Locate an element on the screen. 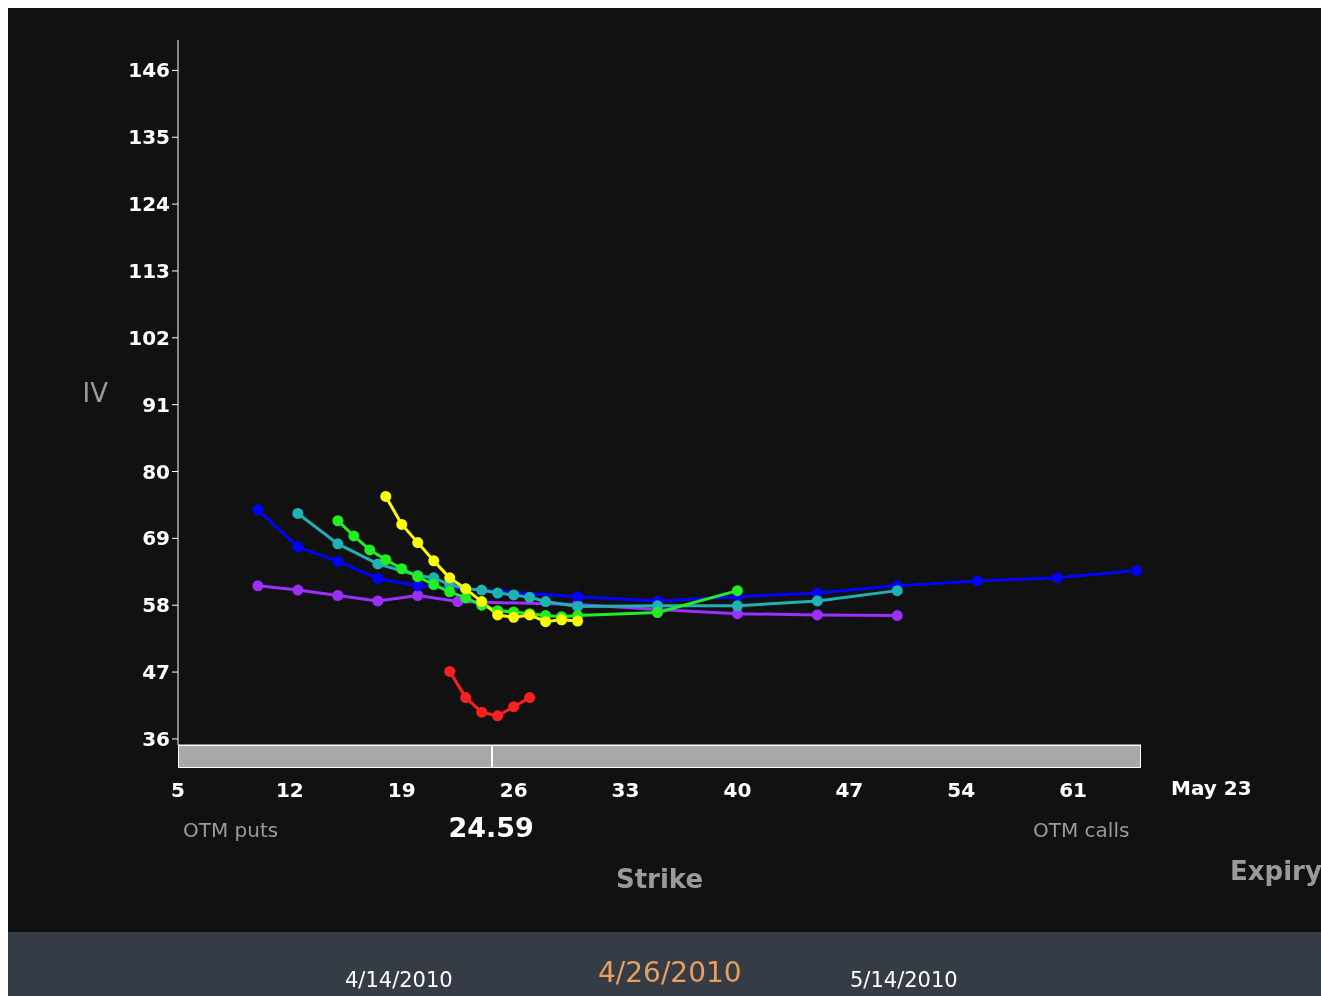  y-tick-label: 113 is located at coordinates (149, 271).